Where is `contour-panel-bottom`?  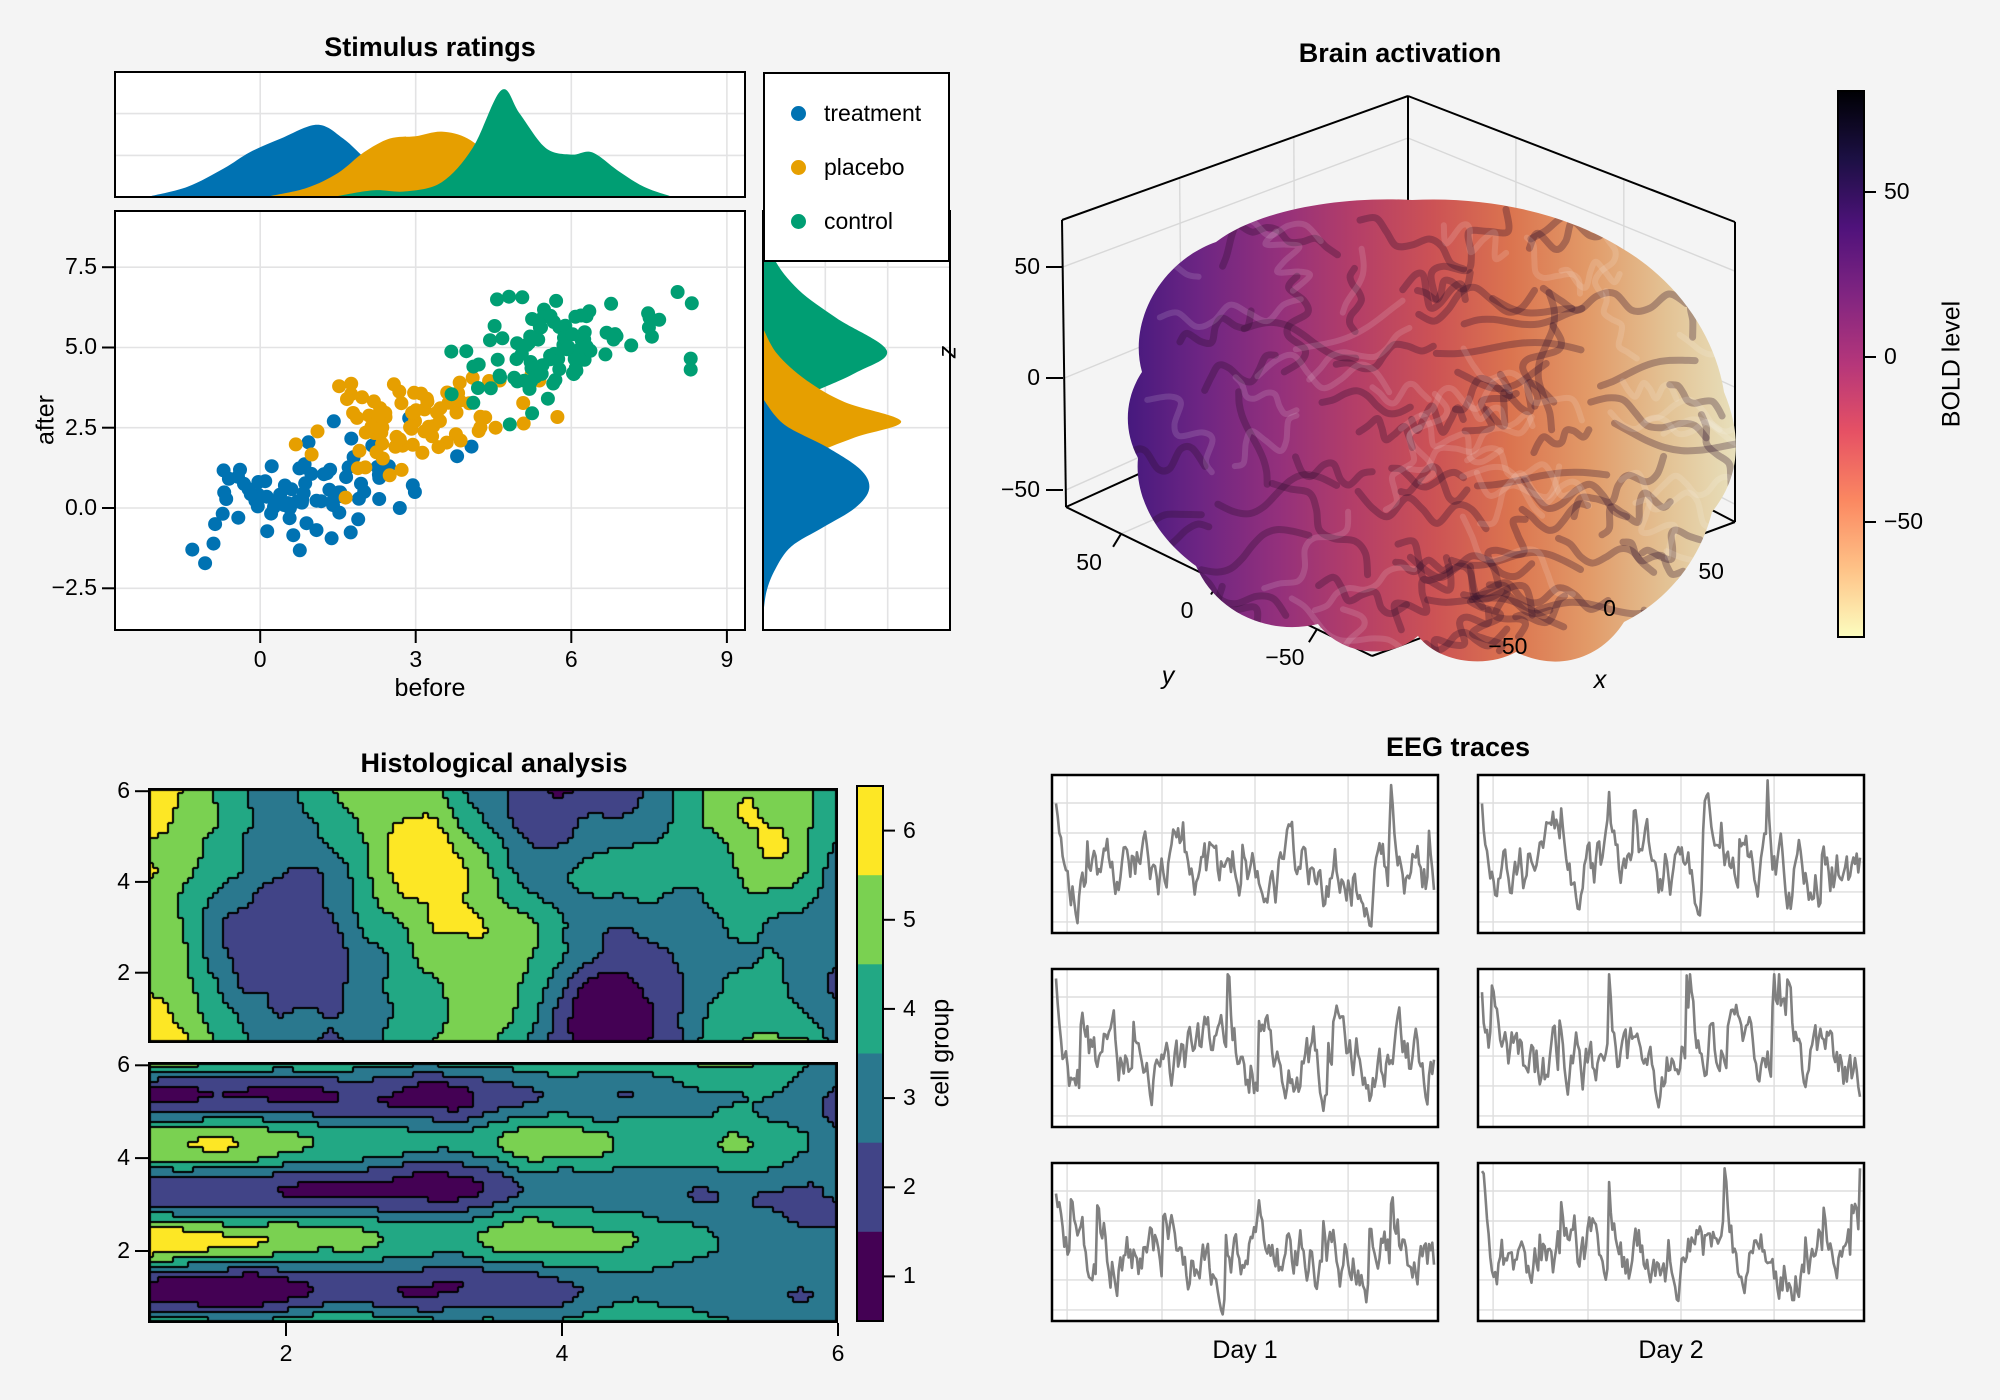
contour-panel-bottom is located at coordinates (493, 1192).